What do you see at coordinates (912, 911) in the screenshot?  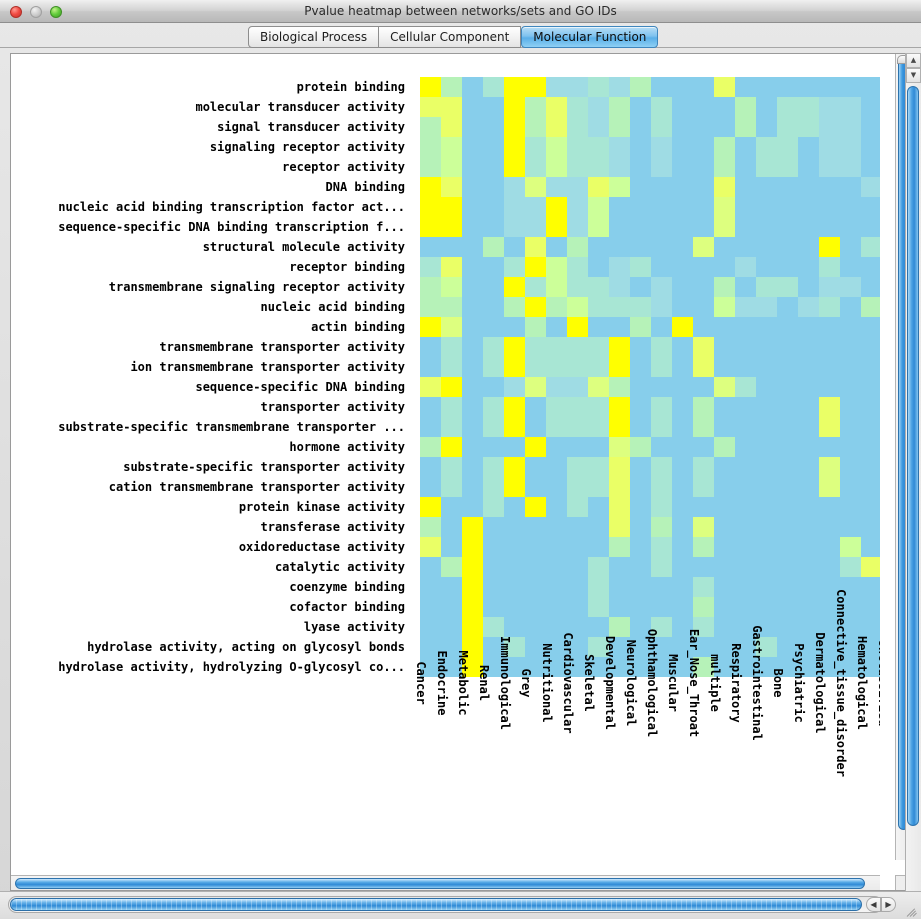 I see `resize-grip-icon` at bounding box center [912, 911].